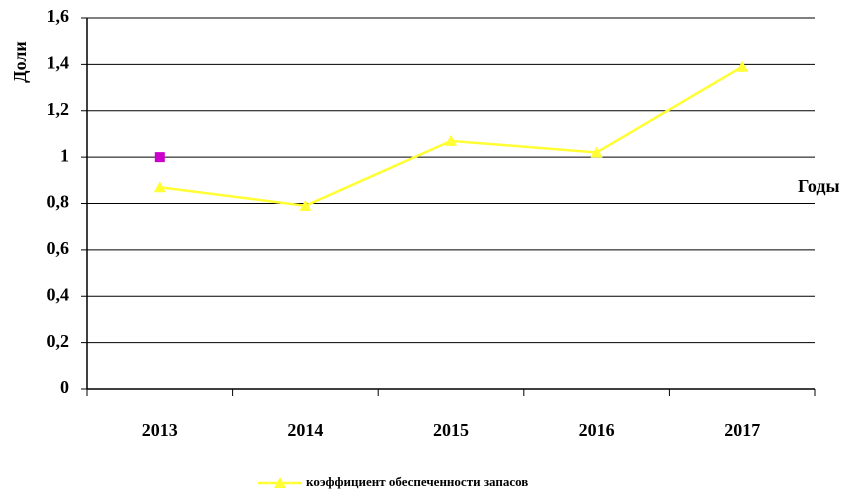 Image resolution: width=861 pixels, height=492 pixels. Describe the element at coordinates (58, 63) in the screenshot. I see `y-tick-label: 1,4` at that location.